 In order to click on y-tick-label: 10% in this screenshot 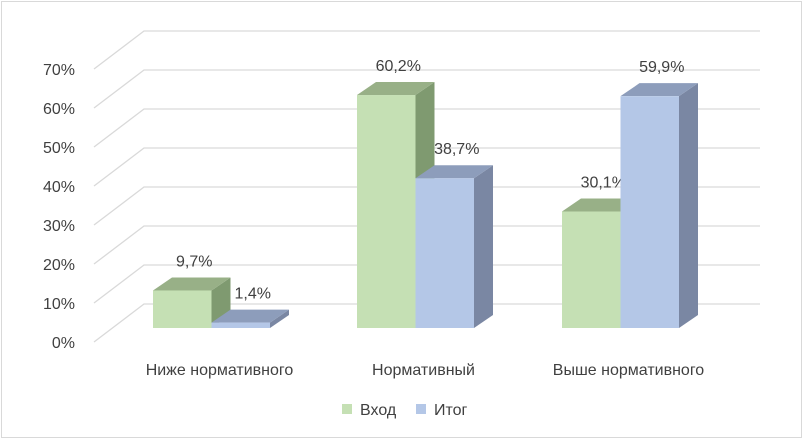, I will do `click(59, 304)`.